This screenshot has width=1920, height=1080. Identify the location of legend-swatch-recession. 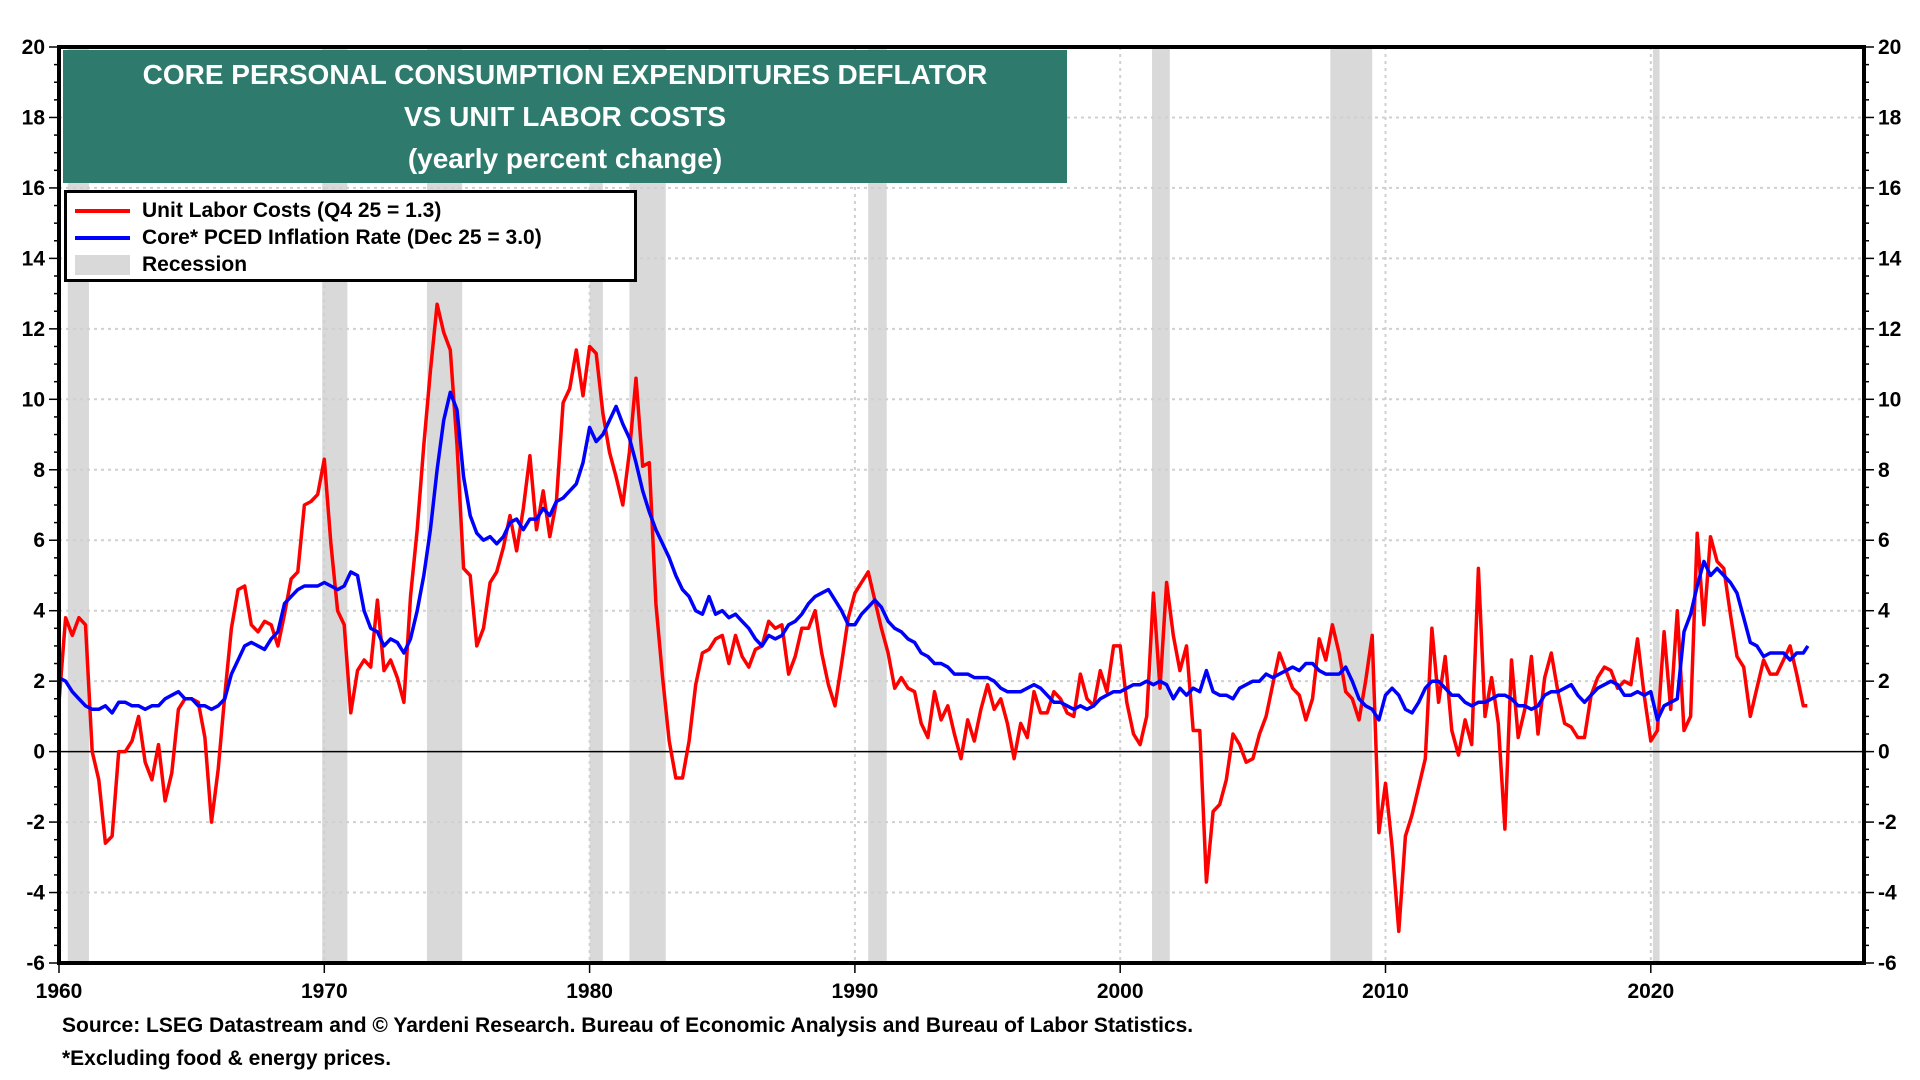
(102, 264).